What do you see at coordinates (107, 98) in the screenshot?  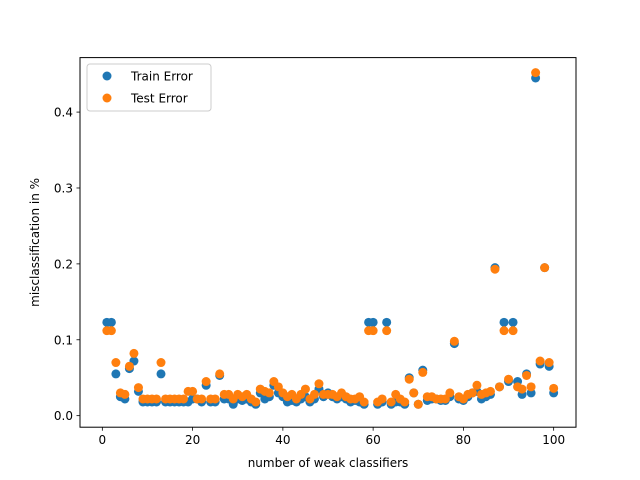 I see `legend-marker-test` at bounding box center [107, 98].